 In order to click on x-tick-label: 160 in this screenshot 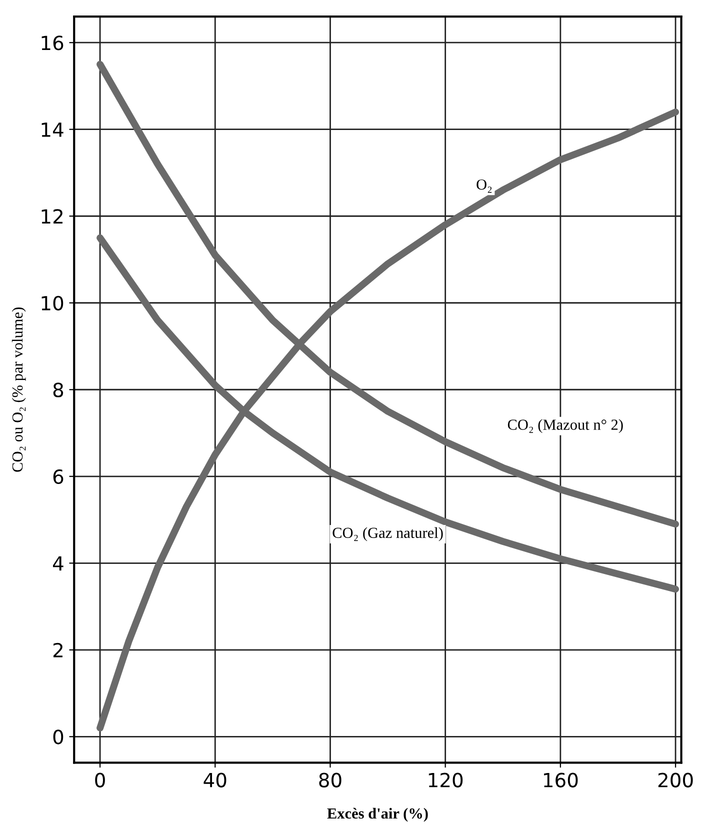, I will do `click(561, 780)`.